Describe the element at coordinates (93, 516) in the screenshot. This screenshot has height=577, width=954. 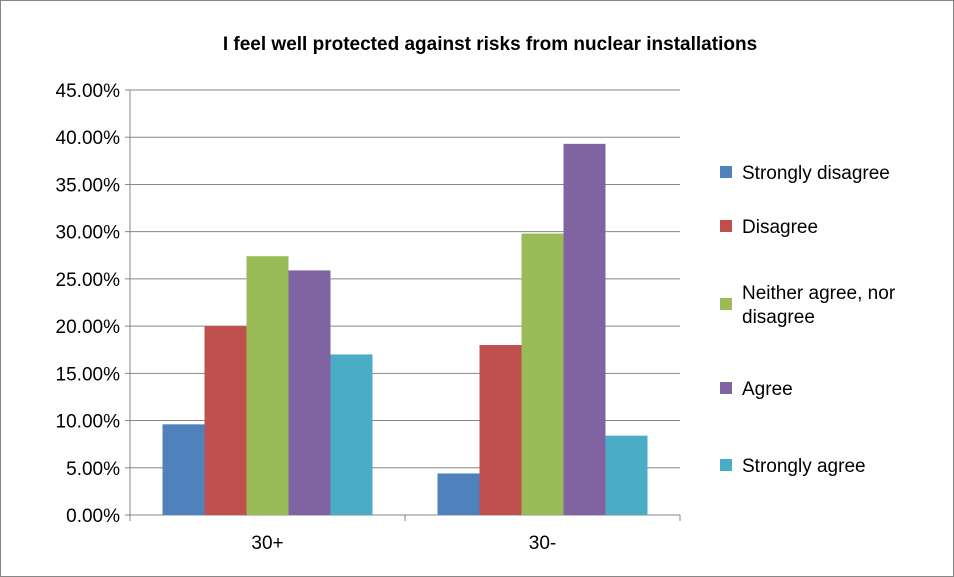
I see `y-tick-label: 0.00%` at that location.